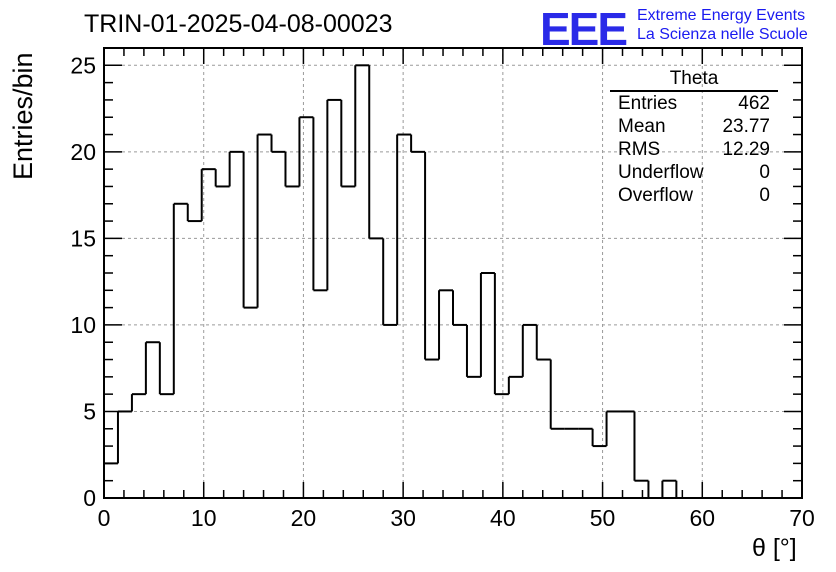 The width and height of the screenshot is (836, 572). I want to click on y-tick-label: 15, so click(83, 238).